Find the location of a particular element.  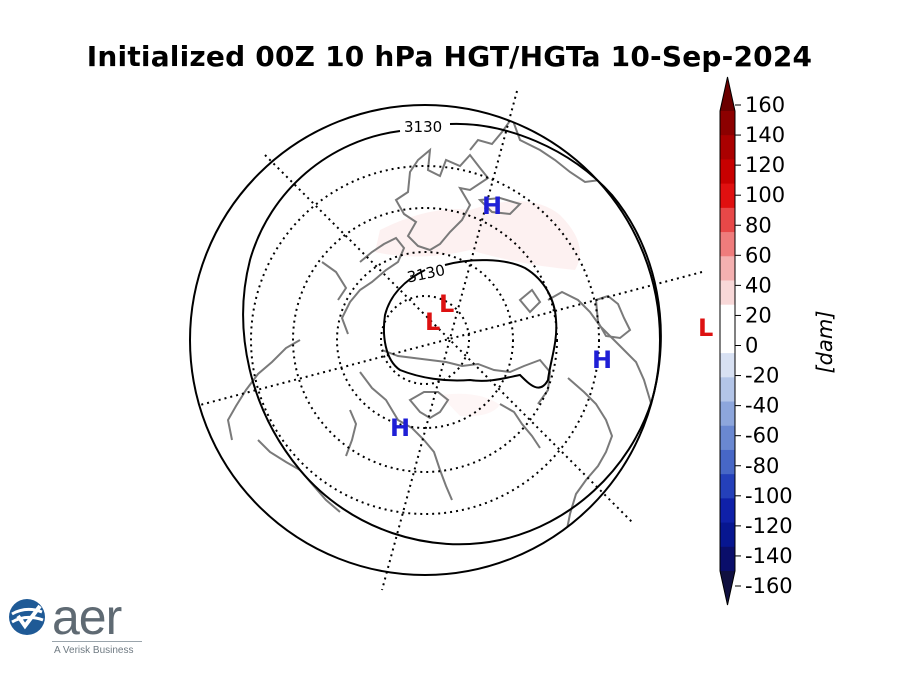

colorbar-tick-label: 20 is located at coordinates (758, 315).